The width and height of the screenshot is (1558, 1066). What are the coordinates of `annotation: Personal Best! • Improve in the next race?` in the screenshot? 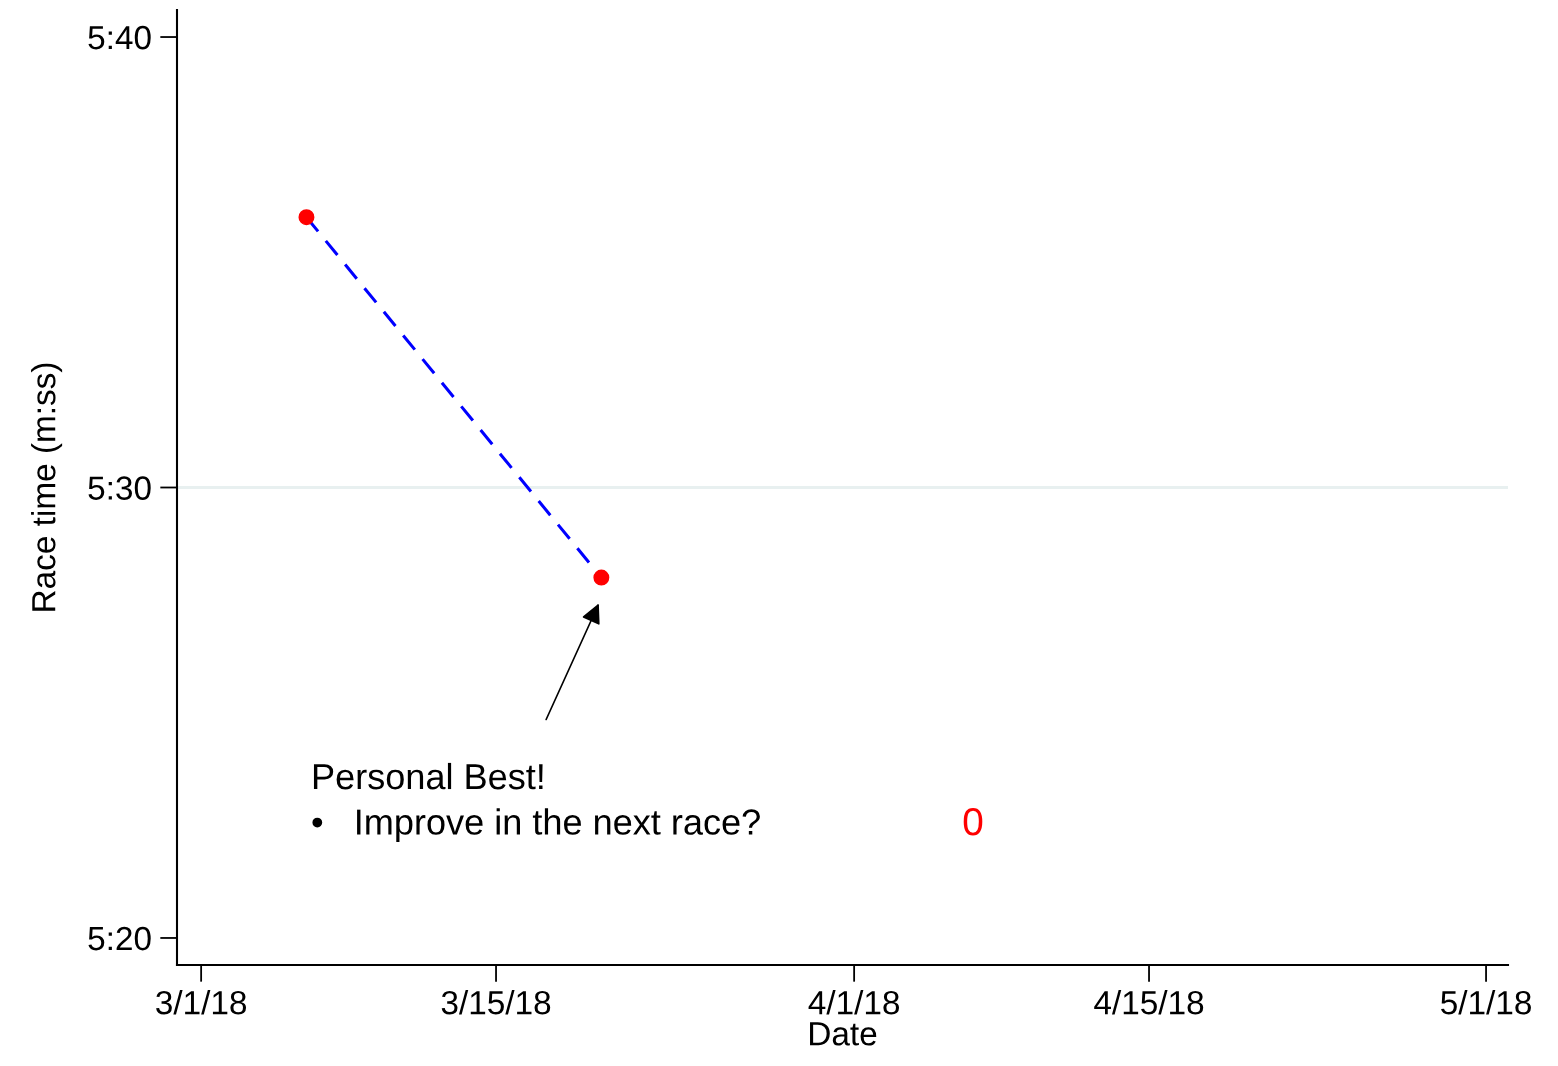 It's located at (536, 802).